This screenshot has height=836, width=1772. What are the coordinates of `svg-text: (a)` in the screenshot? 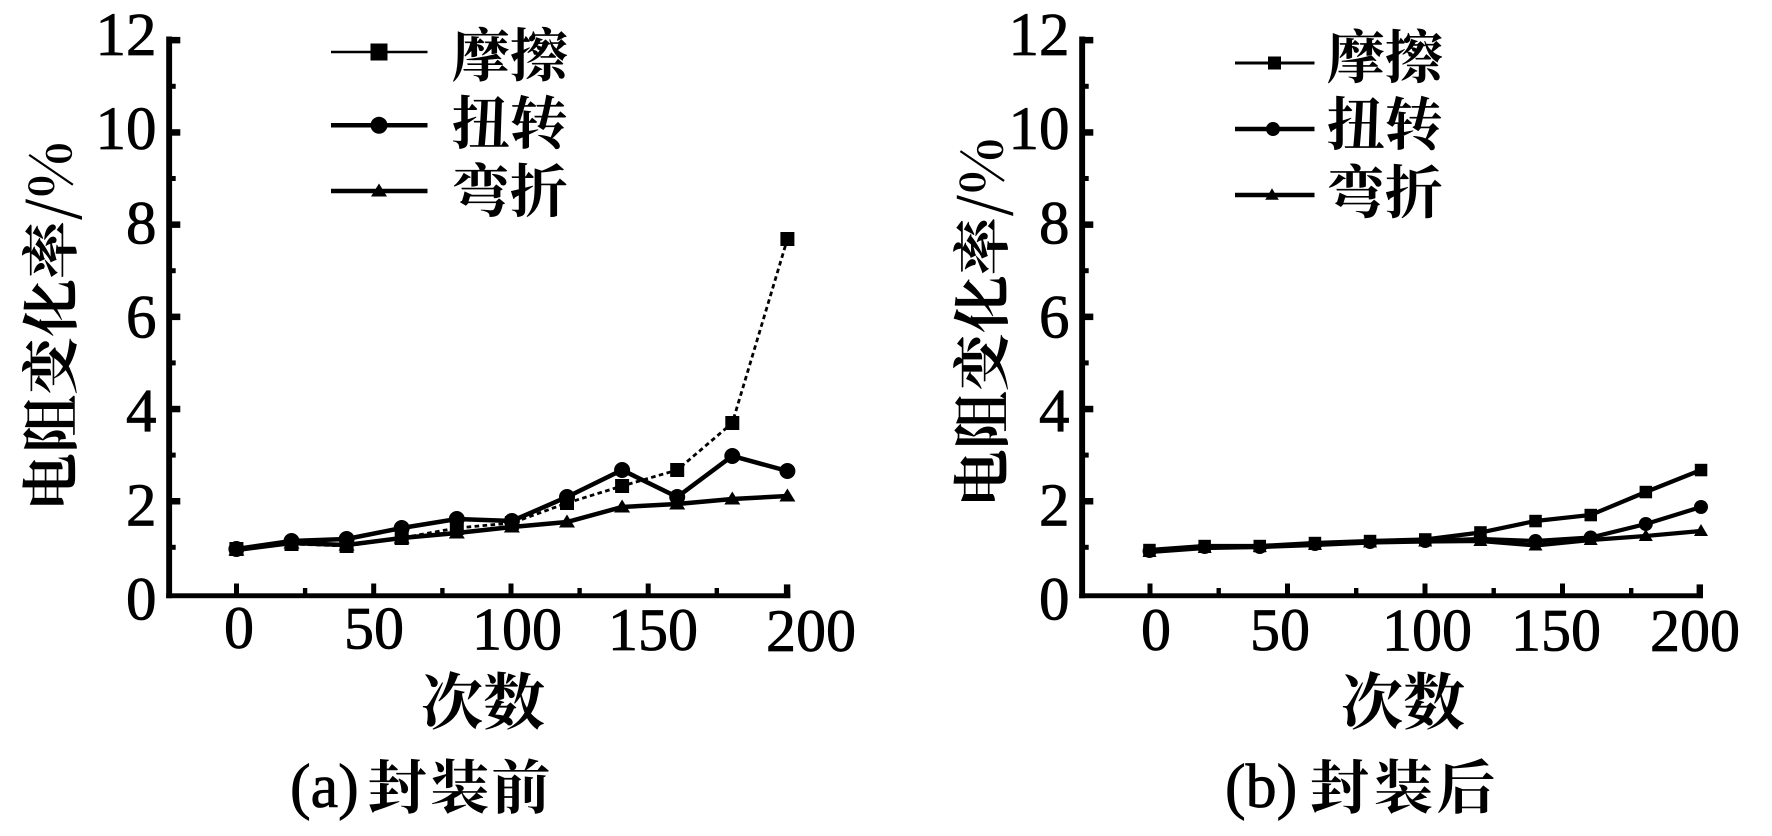 It's located at (324, 787).